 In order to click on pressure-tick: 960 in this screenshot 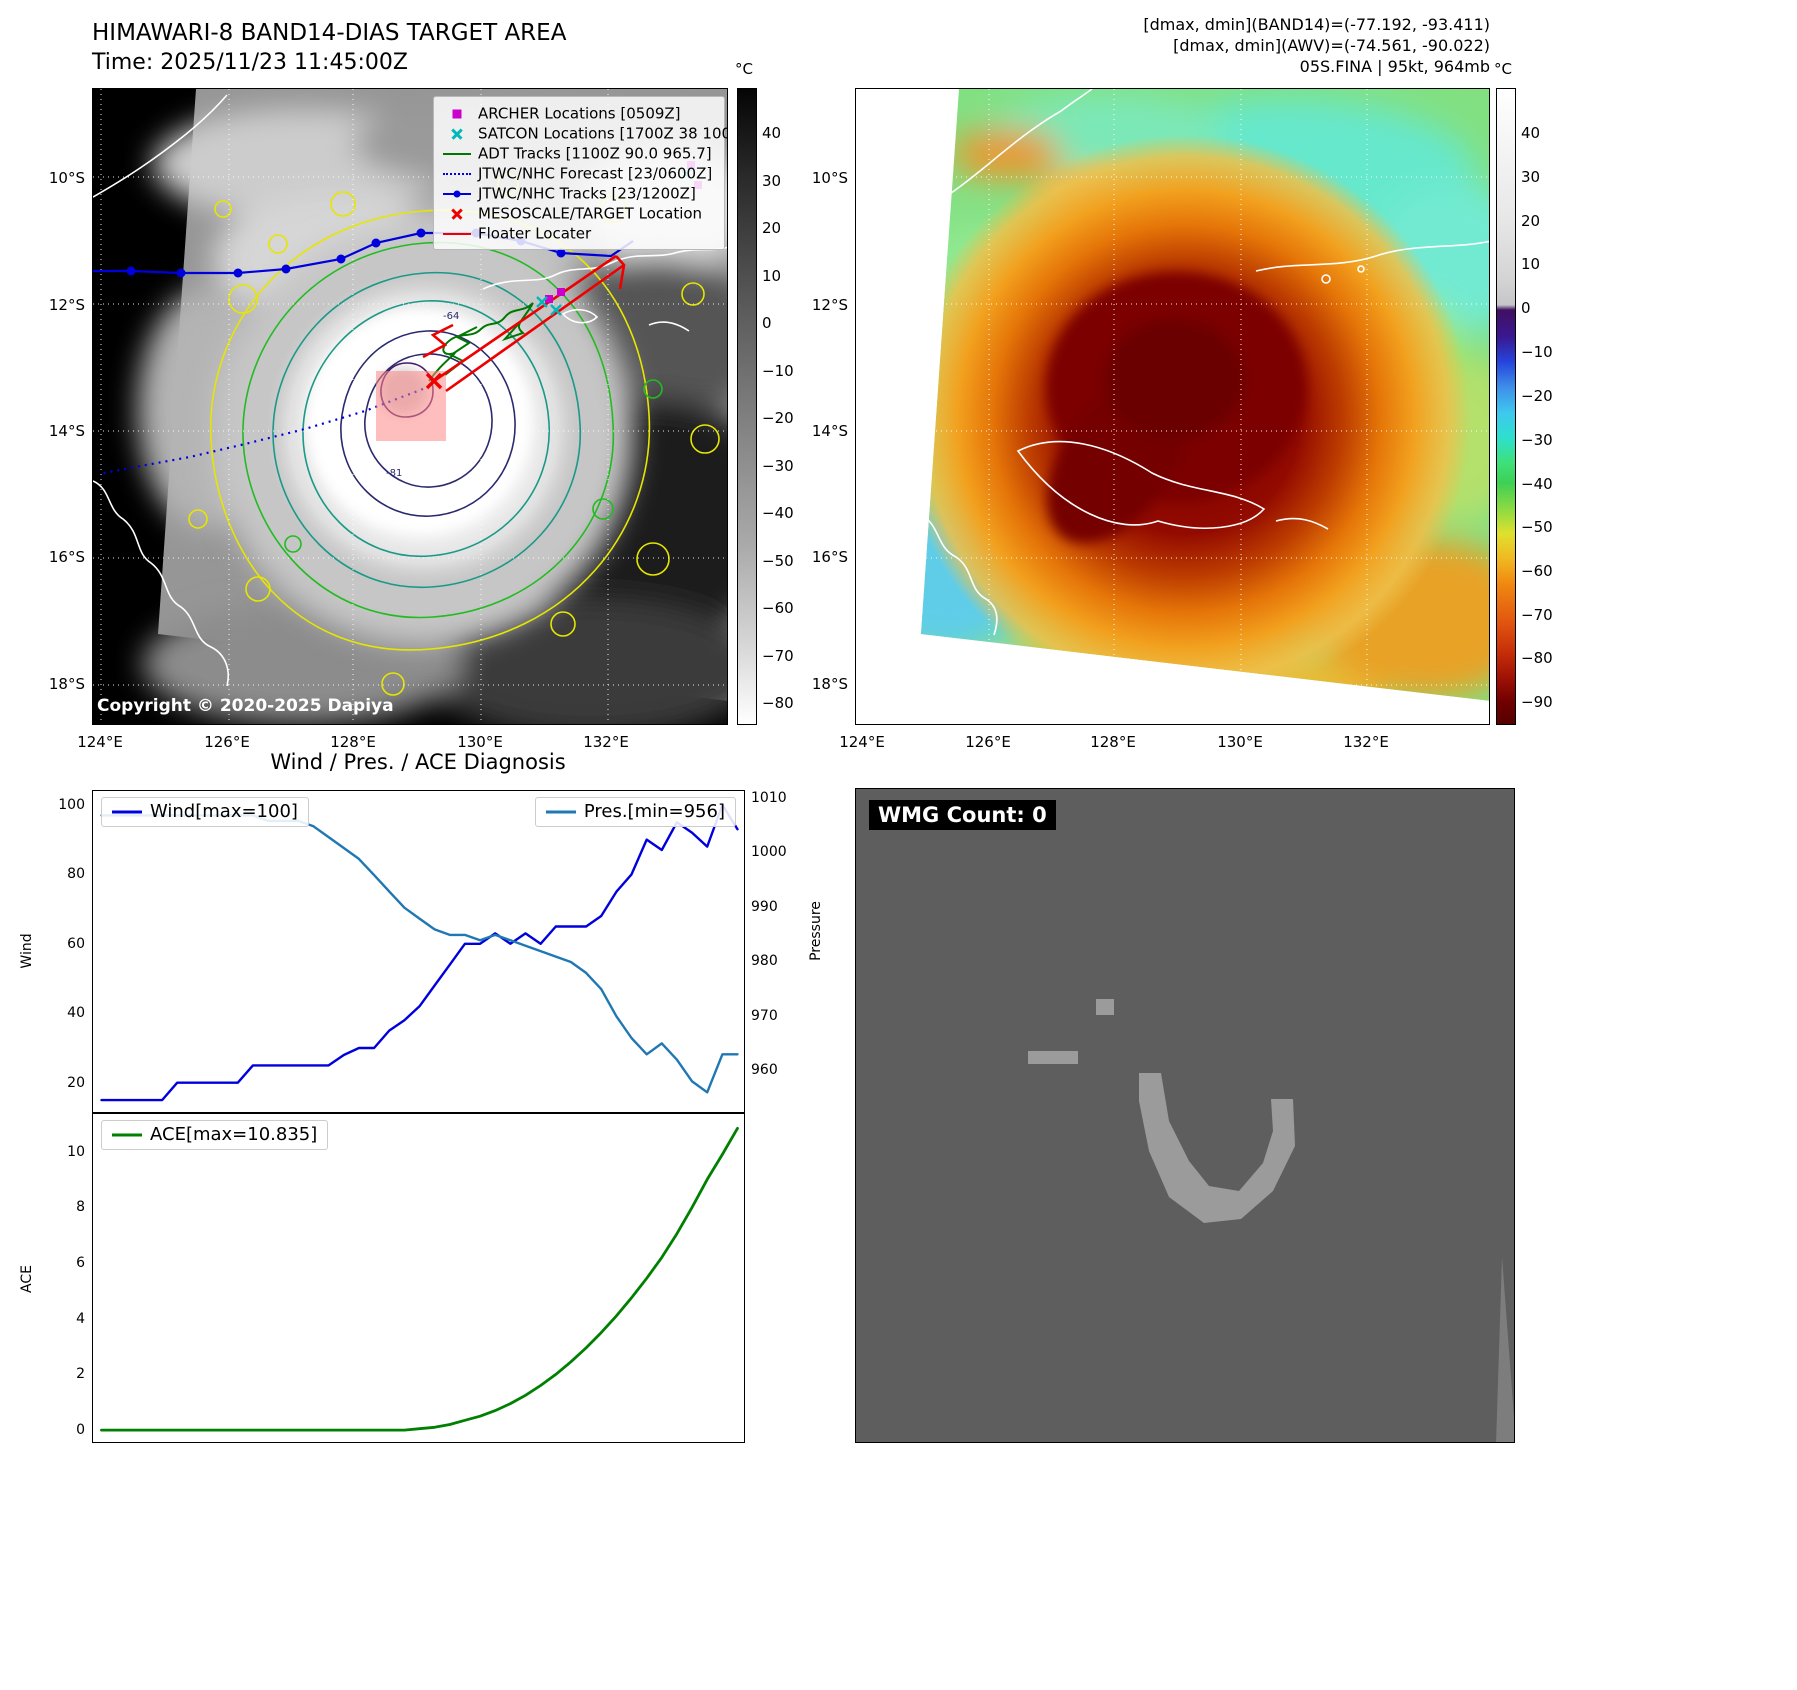, I will do `click(764, 1070)`.